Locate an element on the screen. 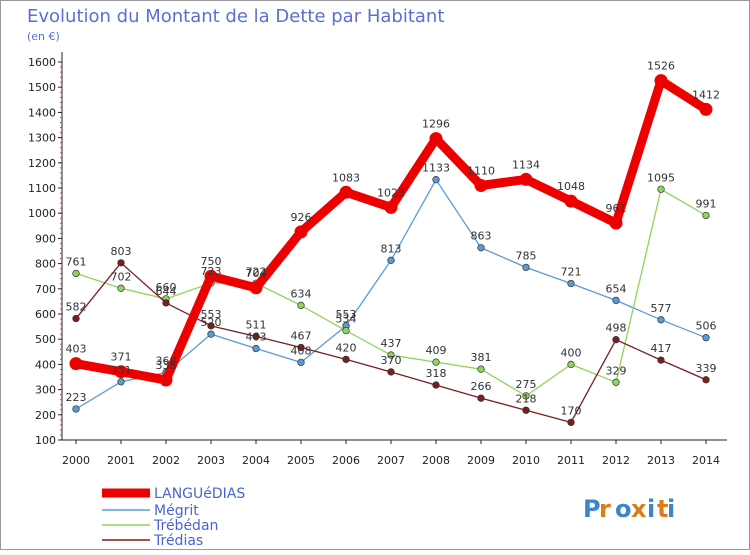  data-label: 704 is located at coordinates (256, 273).